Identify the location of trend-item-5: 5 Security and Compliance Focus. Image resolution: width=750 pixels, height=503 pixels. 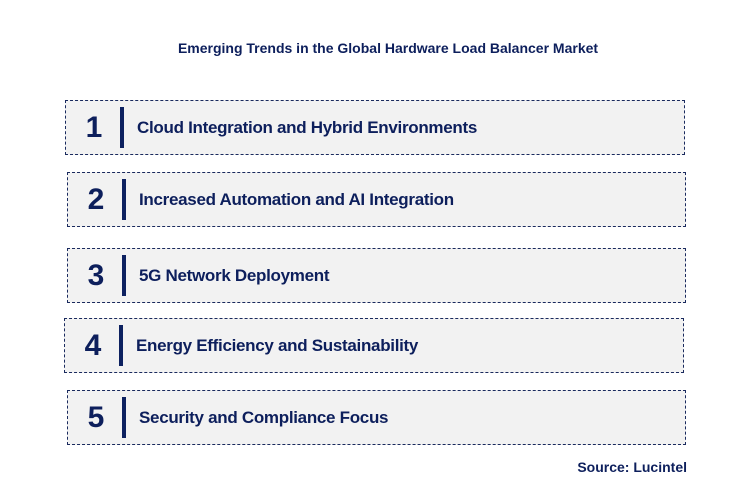
(376, 417).